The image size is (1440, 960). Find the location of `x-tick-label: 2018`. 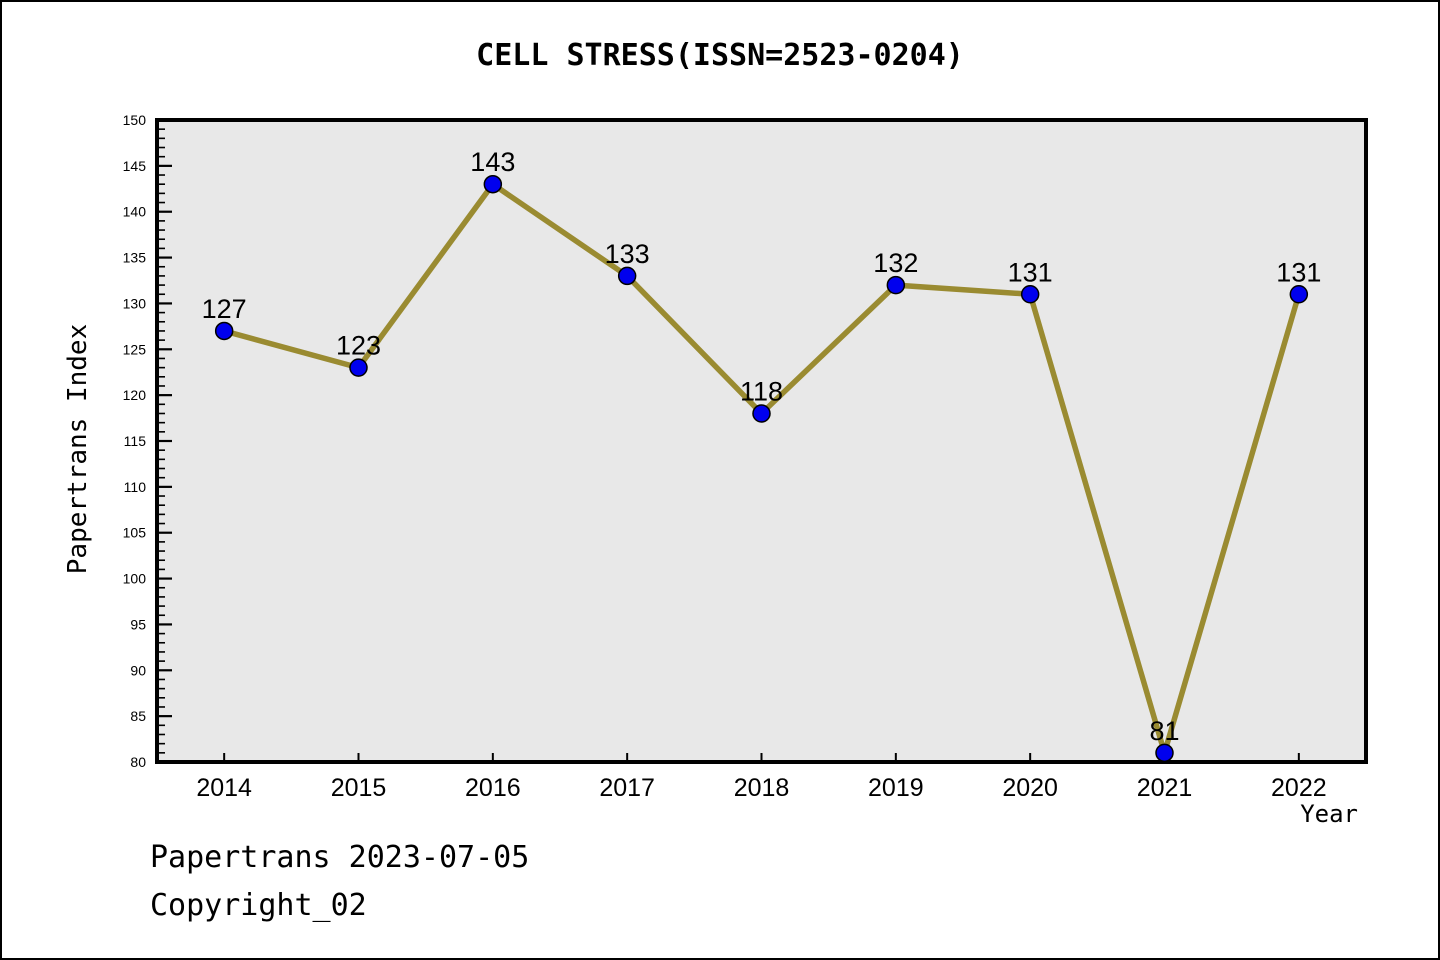

x-tick-label: 2018 is located at coordinates (762, 788).